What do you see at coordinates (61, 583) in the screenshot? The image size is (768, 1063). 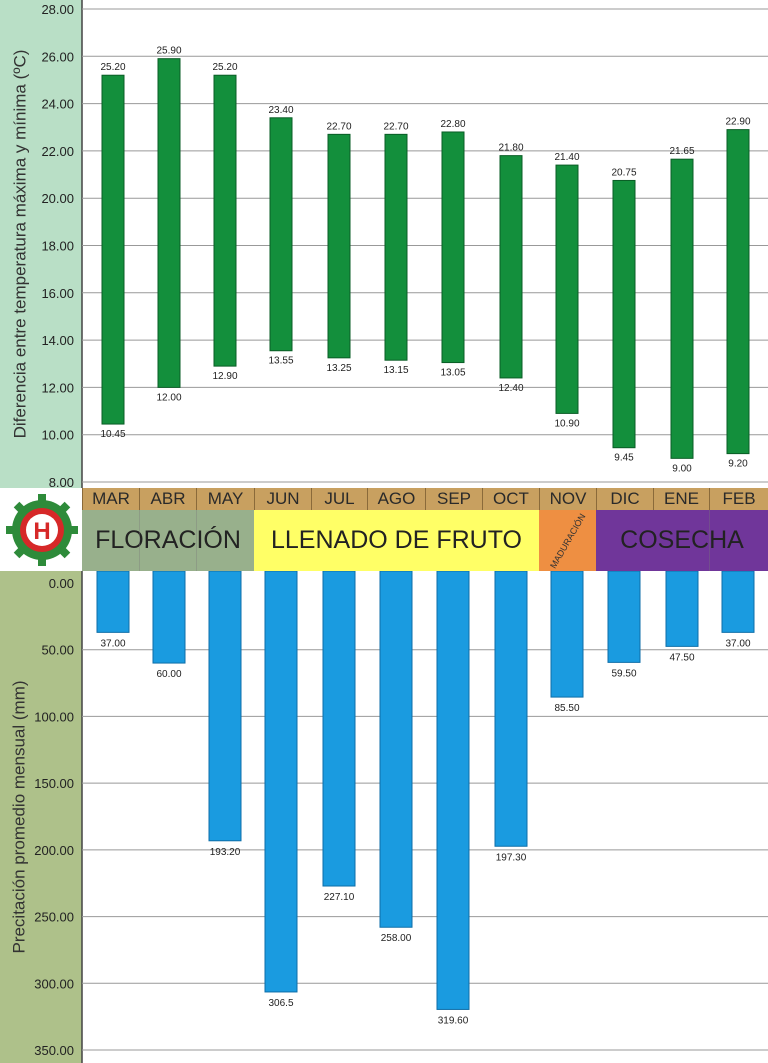 I see `y-tick-label: 0.00` at bounding box center [61, 583].